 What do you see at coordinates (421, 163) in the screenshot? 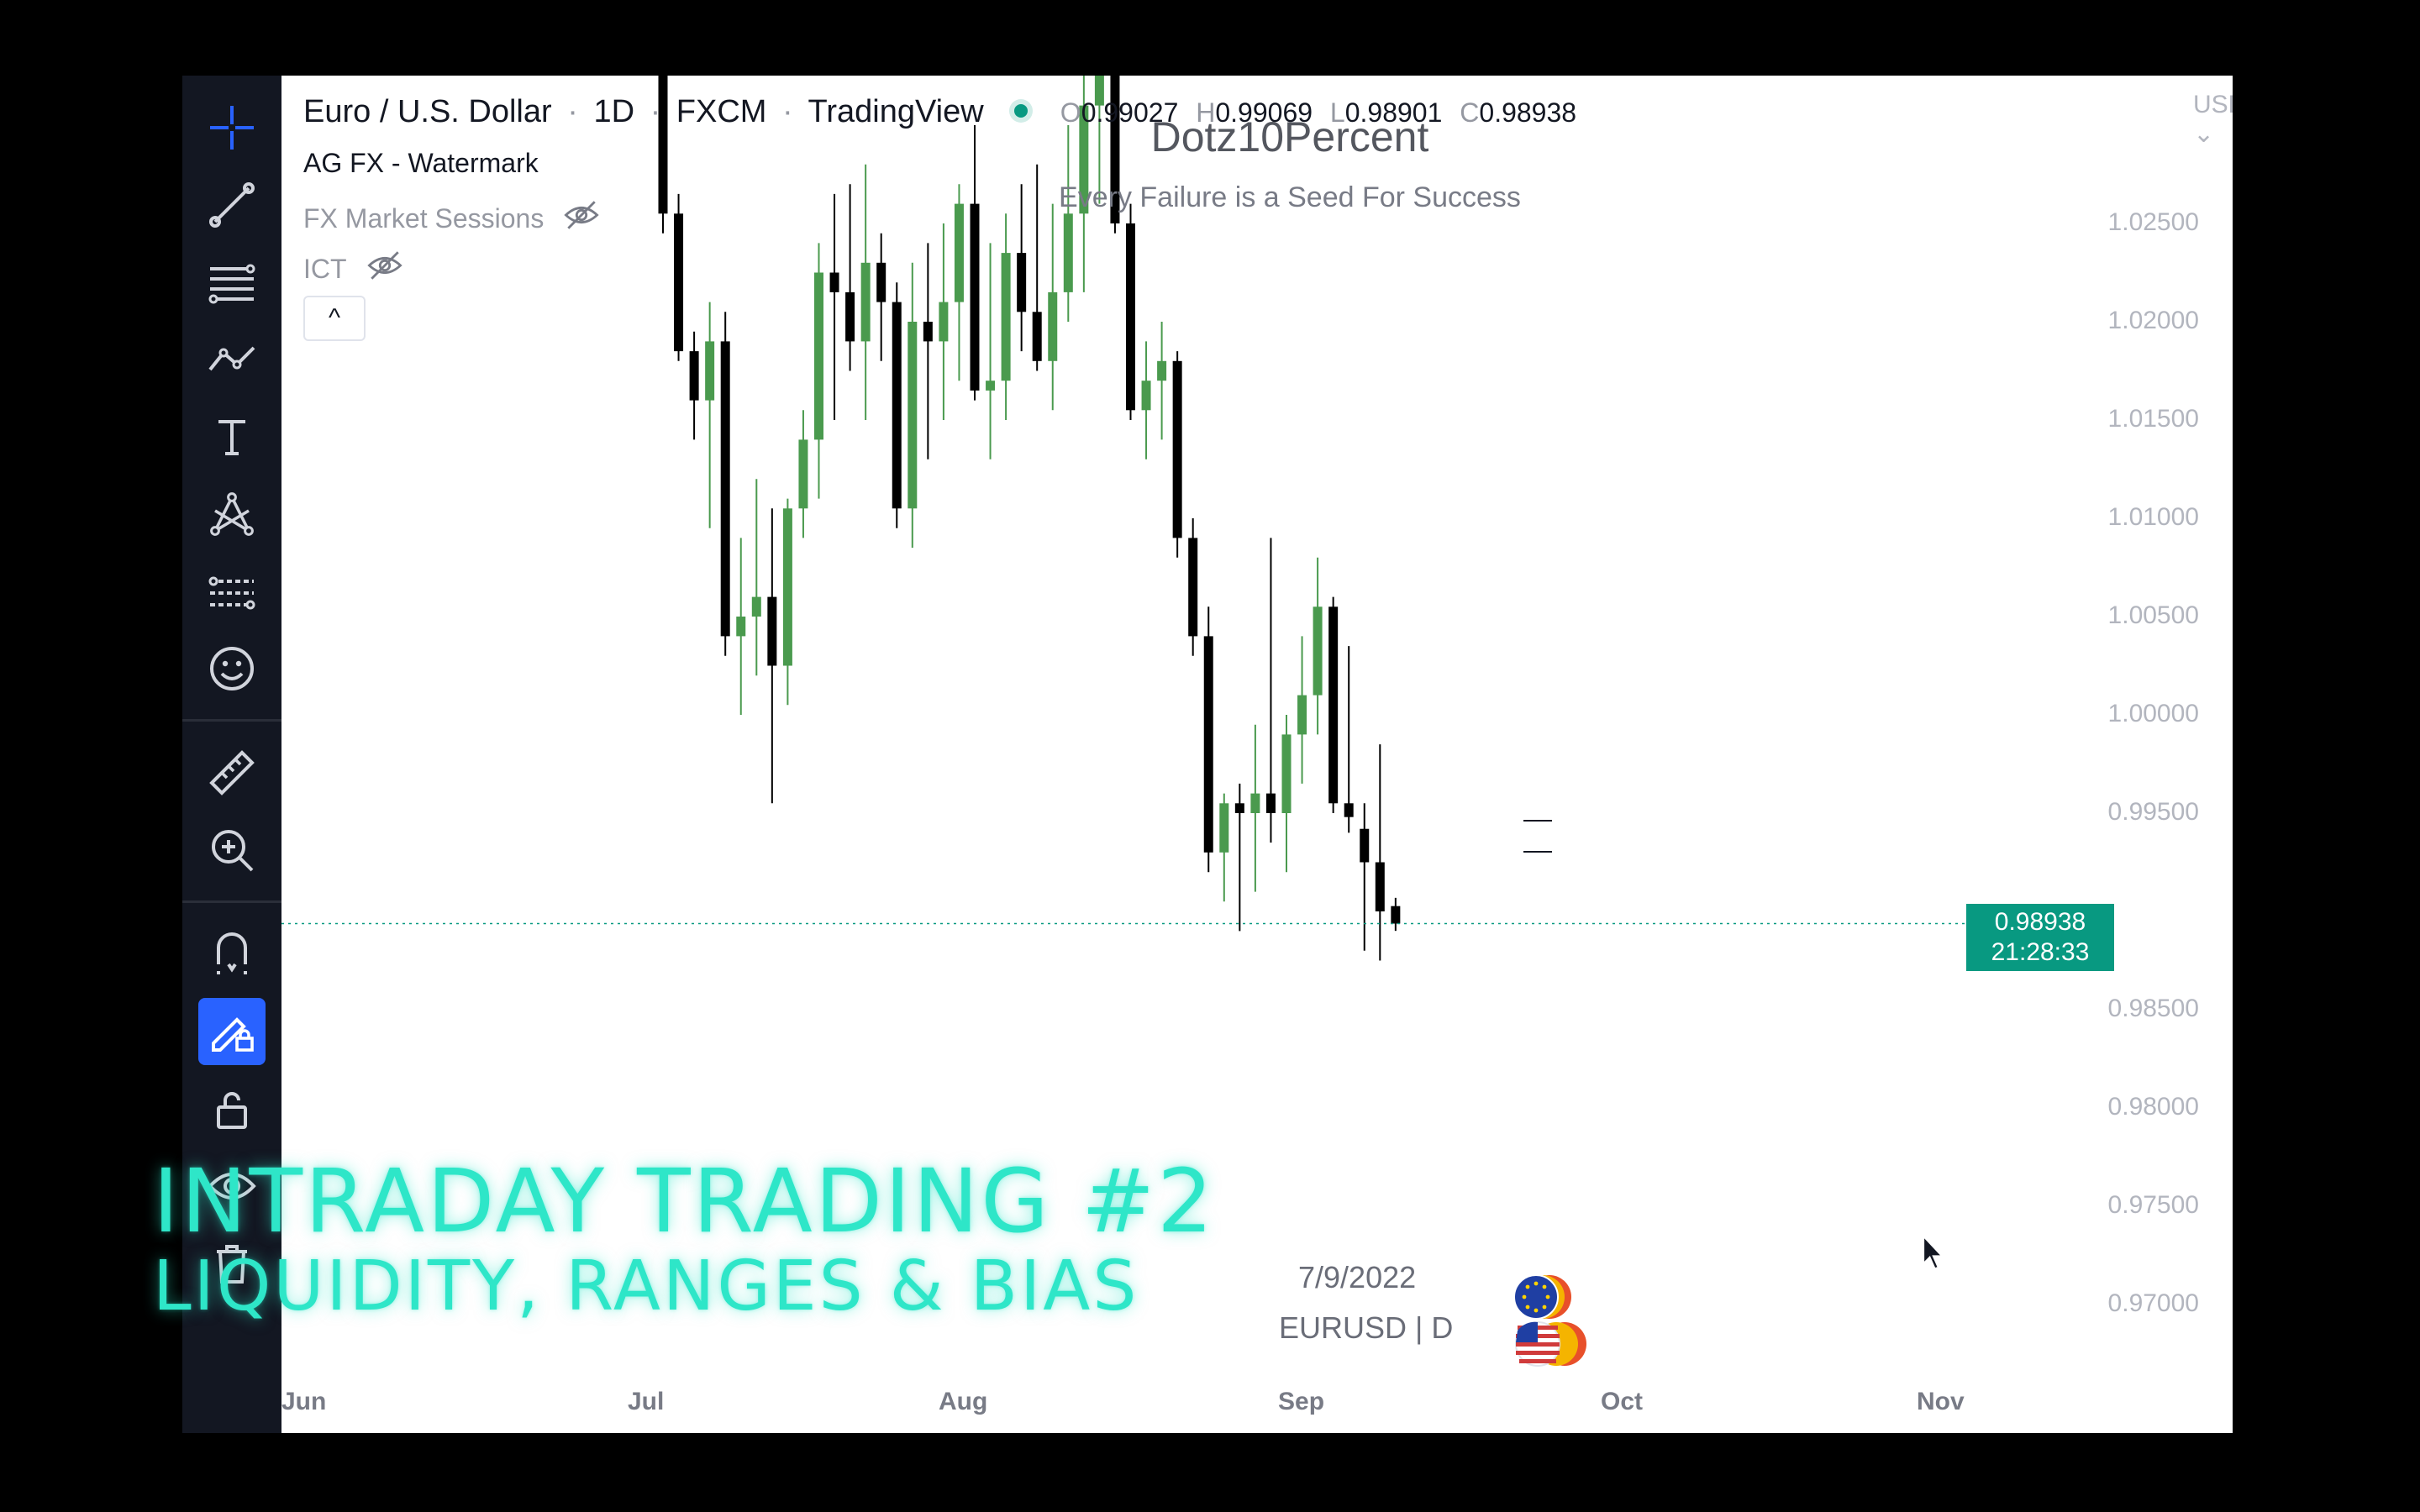
I see `indicator-watermark: AG FX - Watermark` at bounding box center [421, 163].